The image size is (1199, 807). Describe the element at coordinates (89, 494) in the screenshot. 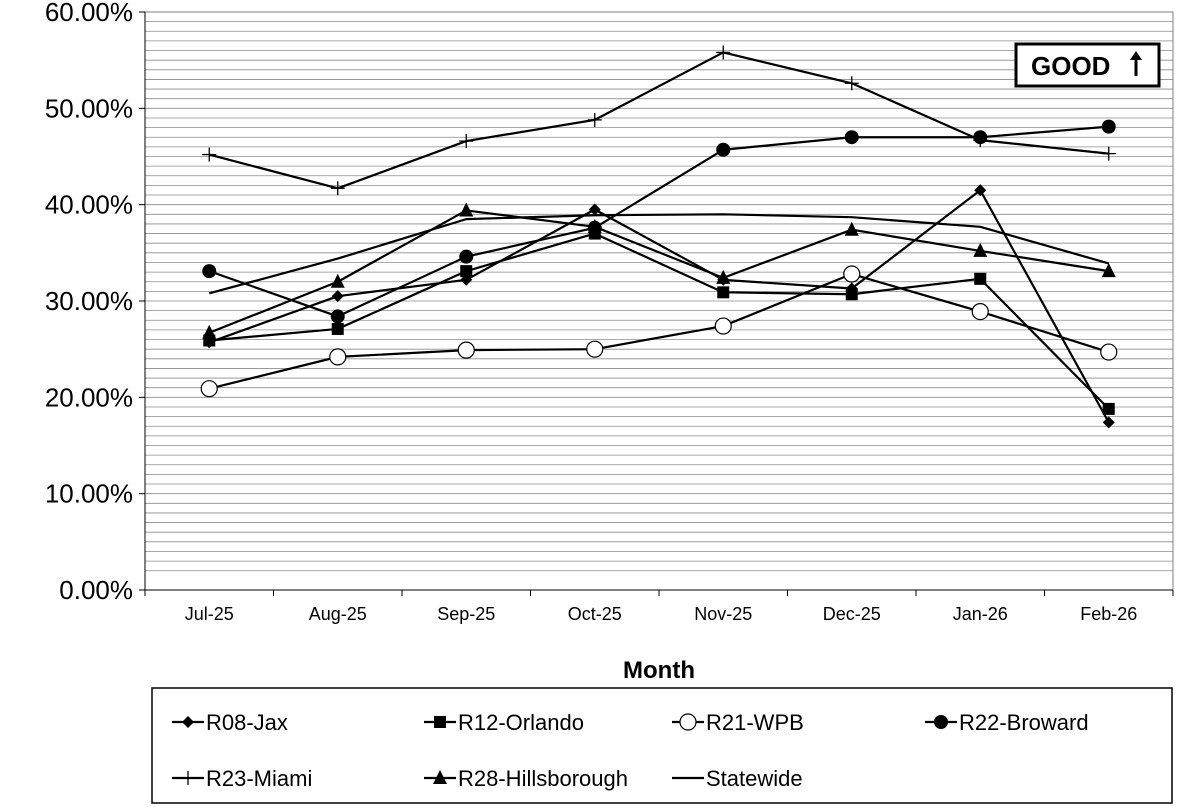

I see `y-tick-label: 10.00%` at that location.